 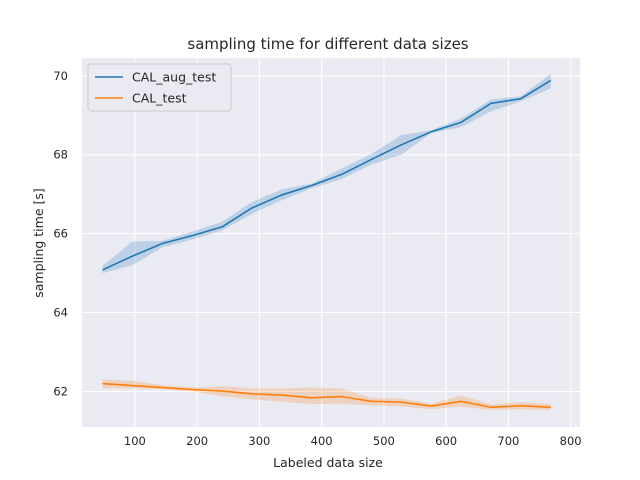 I want to click on legend-label-2: CAL_test, so click(x=159, y=98).